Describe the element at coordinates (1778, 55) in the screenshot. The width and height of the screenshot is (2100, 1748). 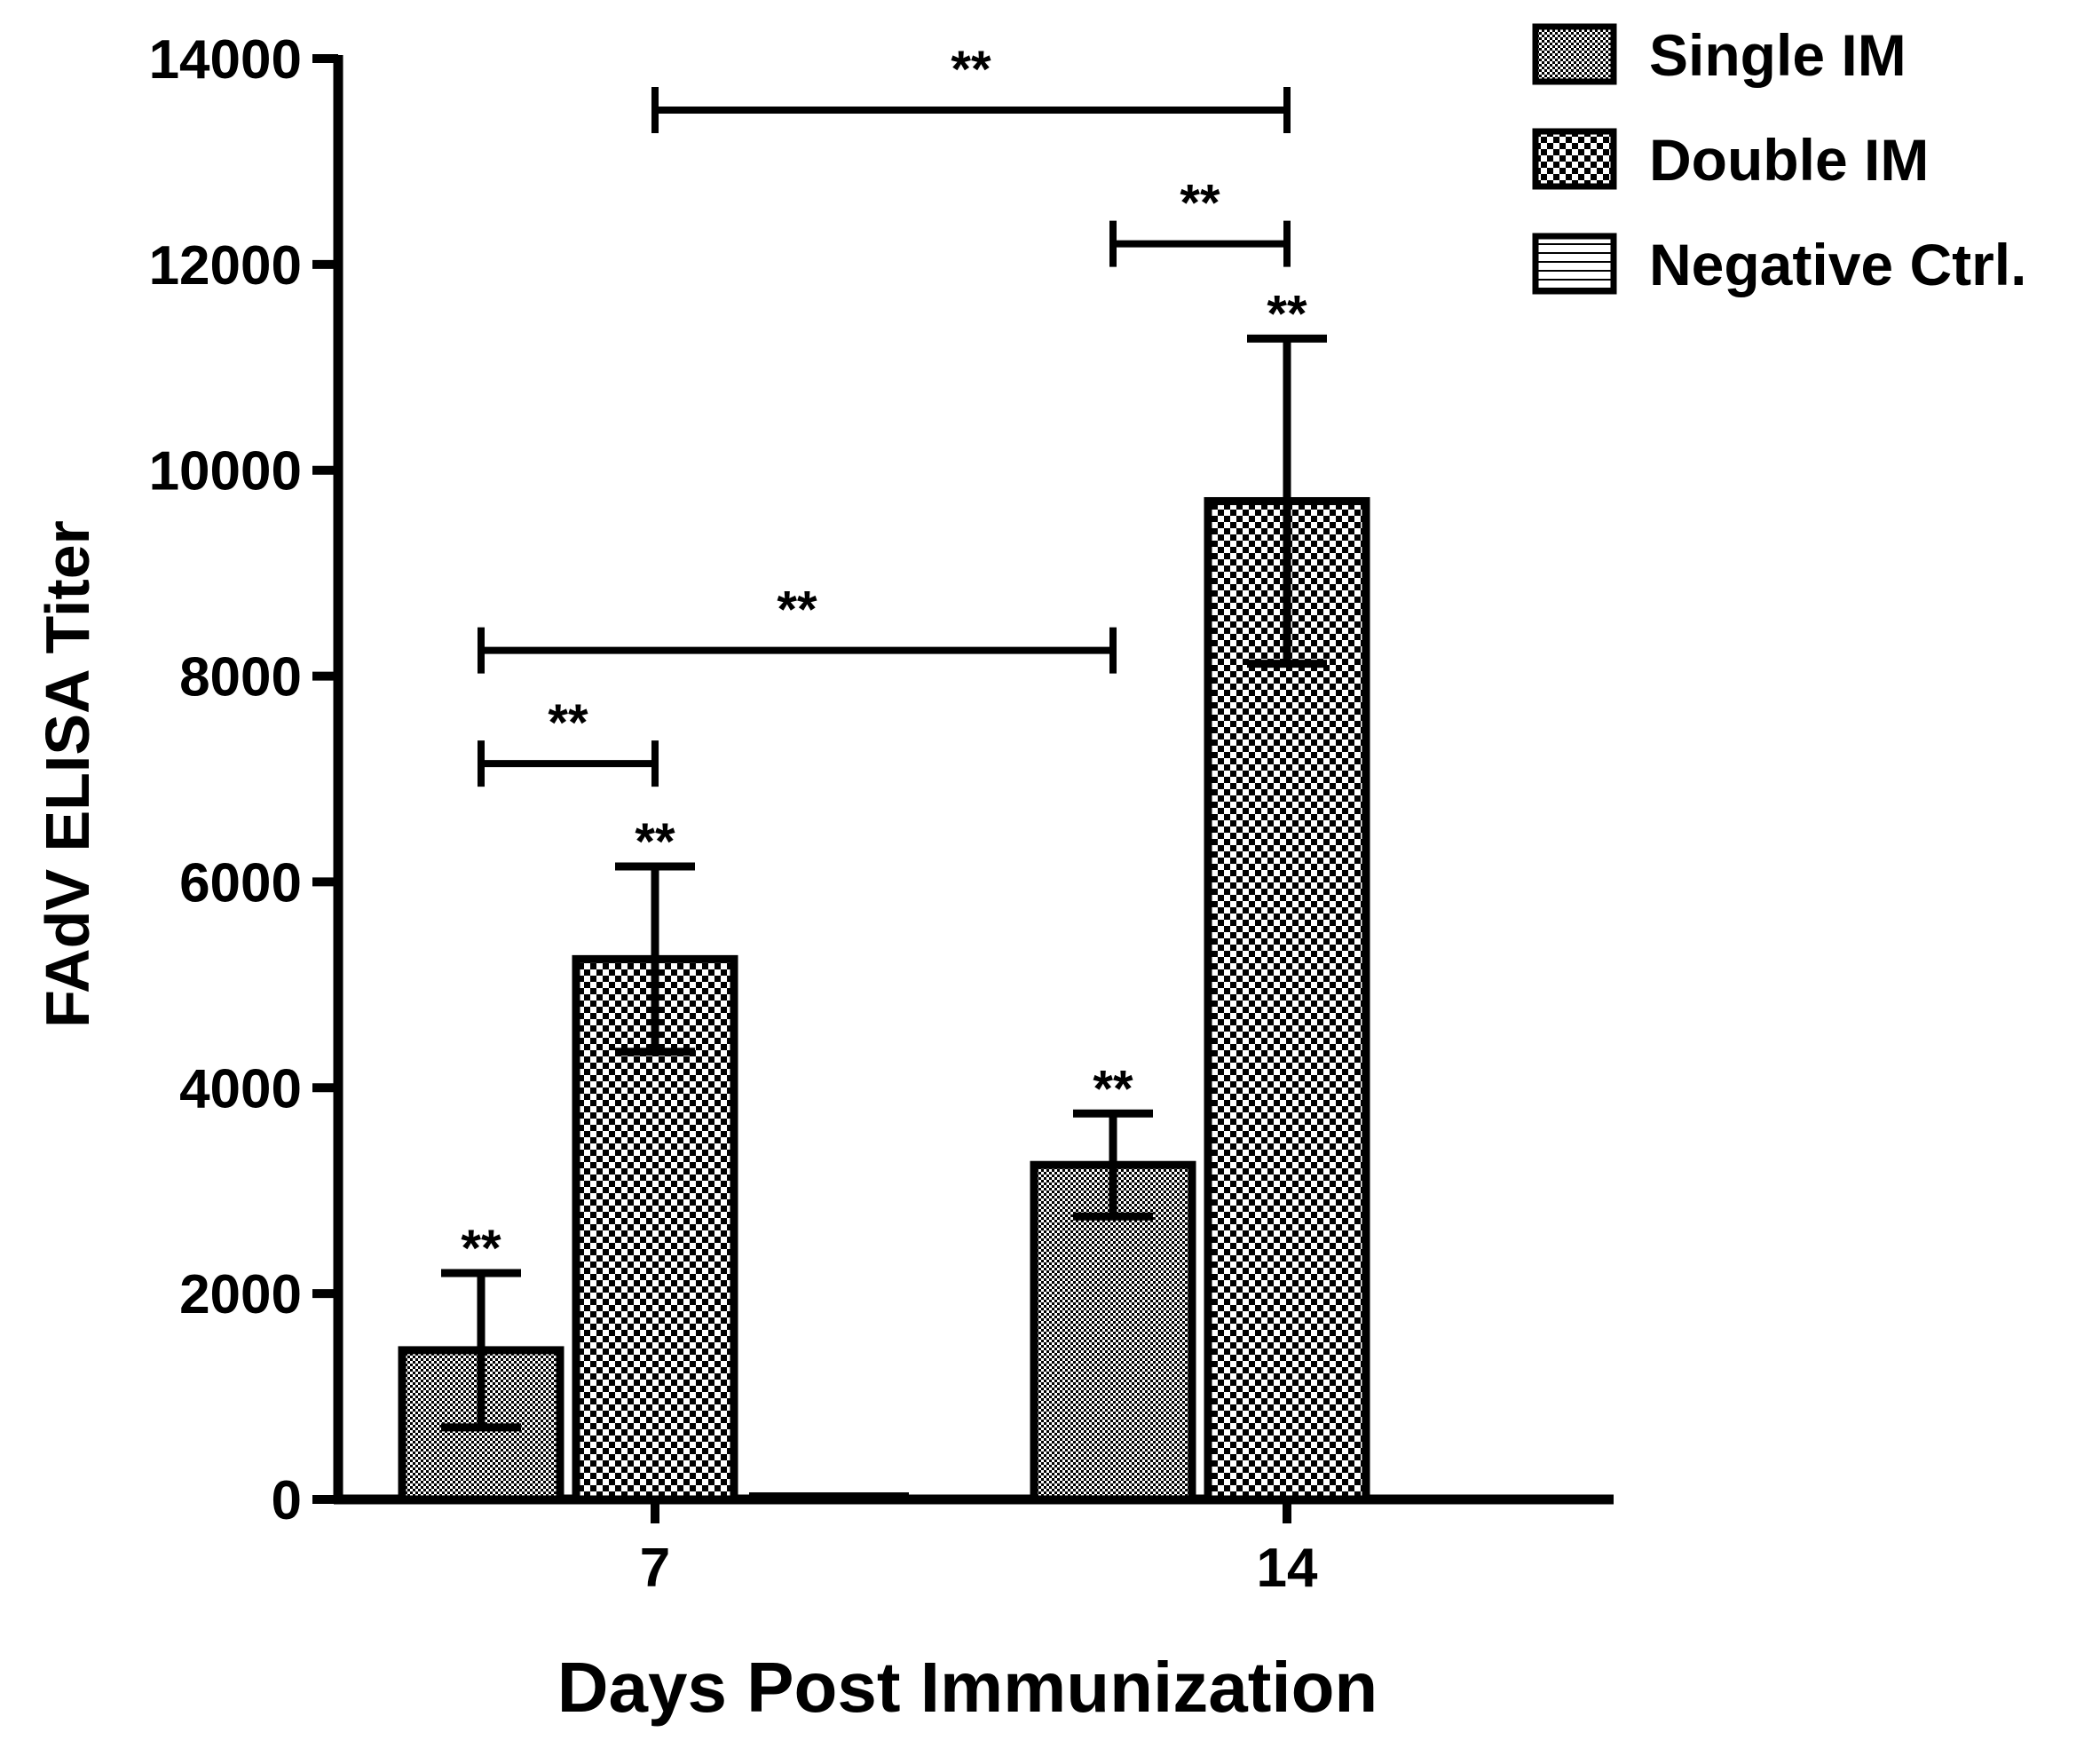
I see `legend-label: Single IM` at that location.